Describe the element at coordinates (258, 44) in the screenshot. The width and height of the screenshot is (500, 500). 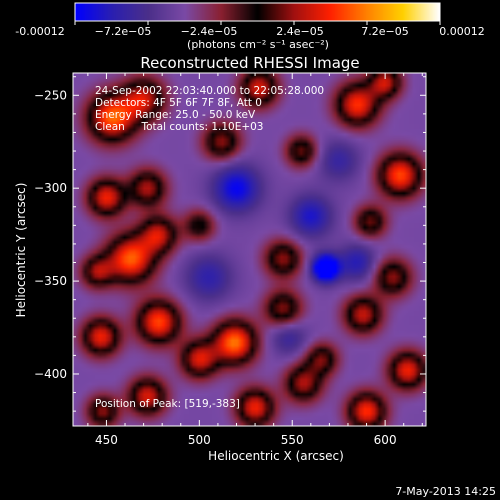
I see `colorbar-units: (photons cm⁻² s⁻¹ asec⁻²)` at that location.